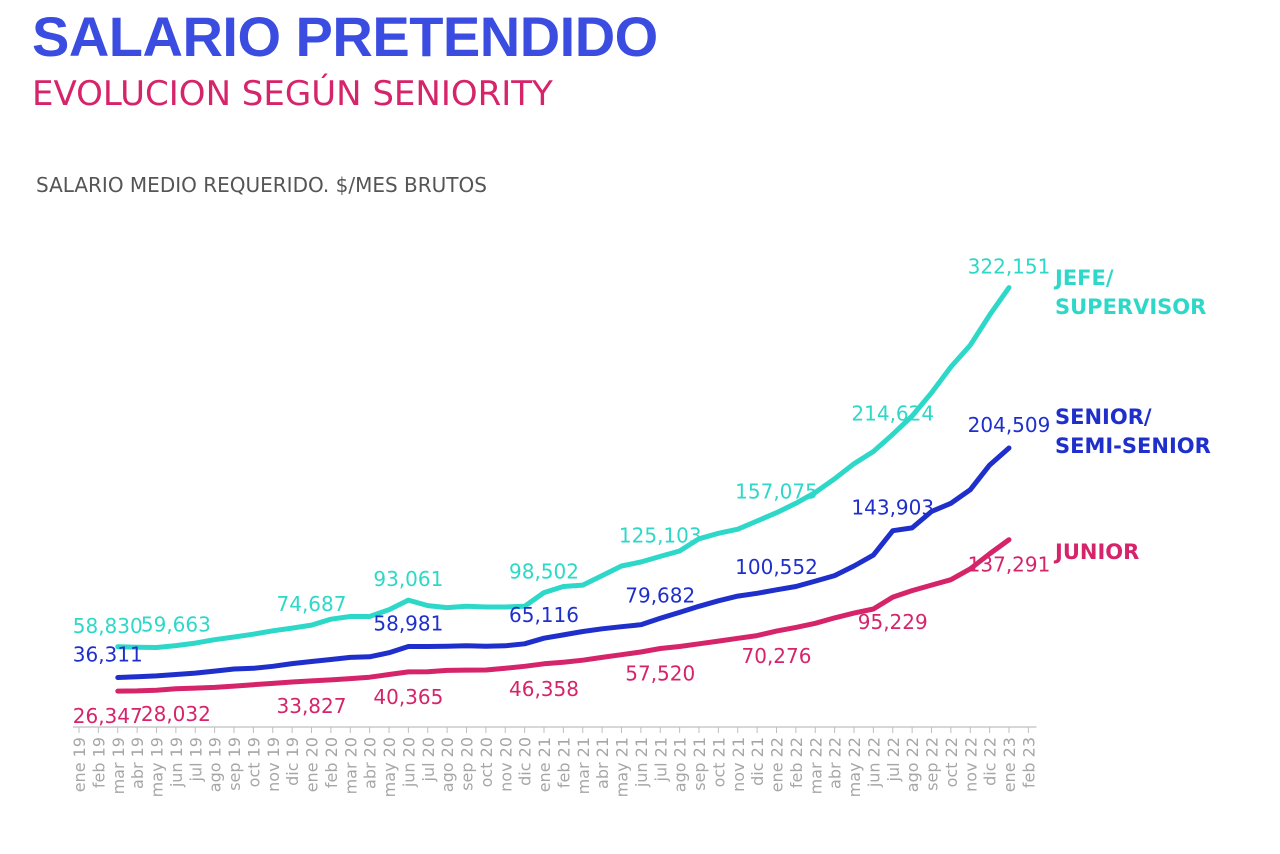 Image resolution: width=1280 pixels, height=854 pixels. Describe the element at coordinates (699, 764) in the screenshot. I see `x-tick-label: sep 21` at that location.